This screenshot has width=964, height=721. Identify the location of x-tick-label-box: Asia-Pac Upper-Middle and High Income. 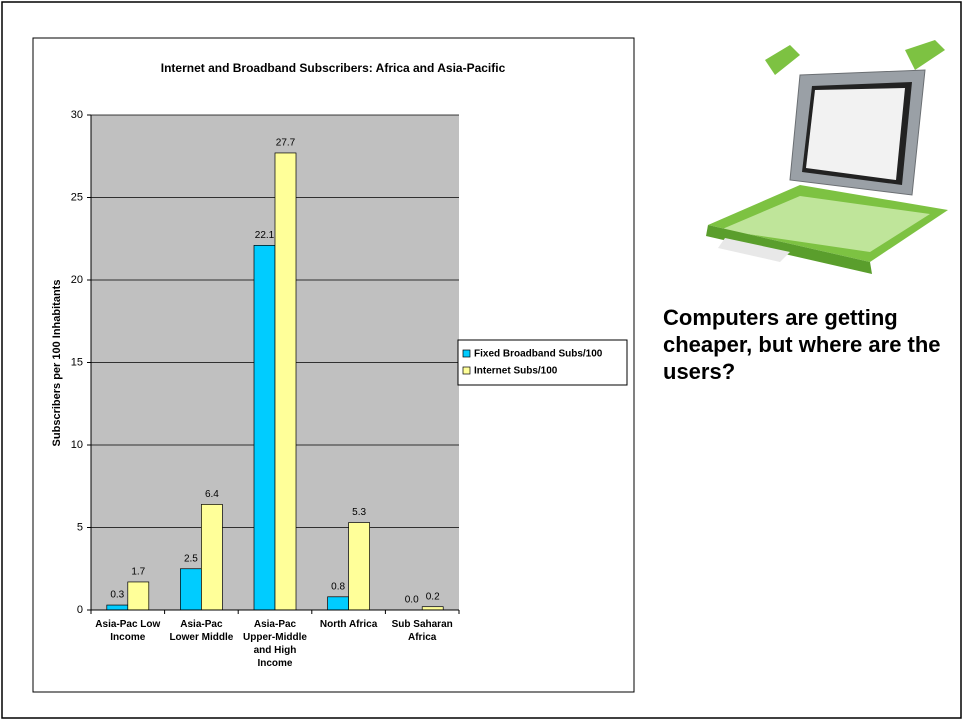
(275, 644).